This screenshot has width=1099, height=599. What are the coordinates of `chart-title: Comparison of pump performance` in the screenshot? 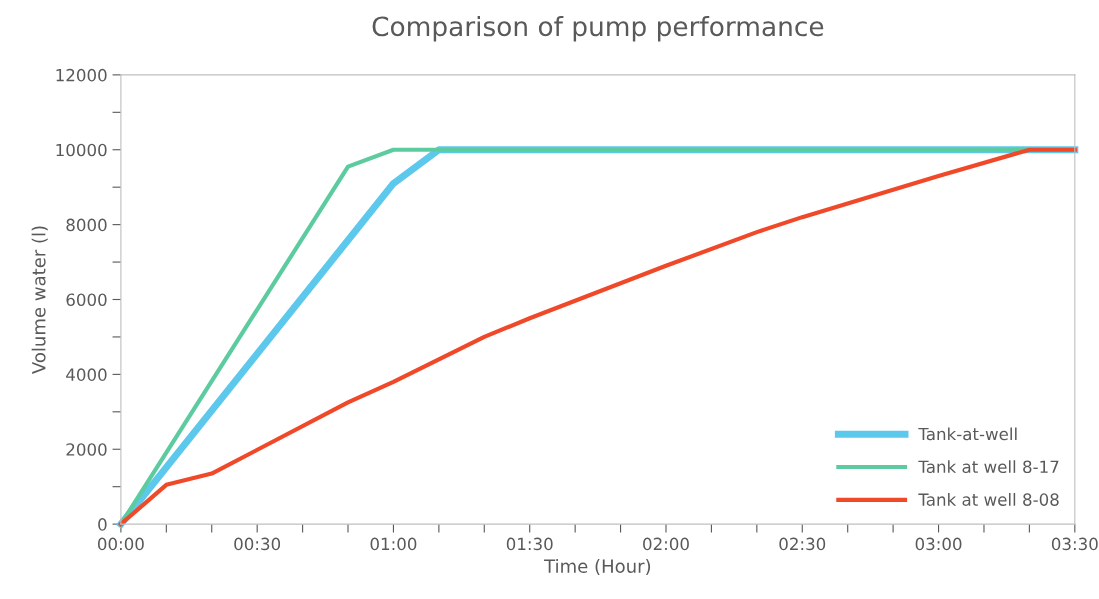 It's located at (598, 28).